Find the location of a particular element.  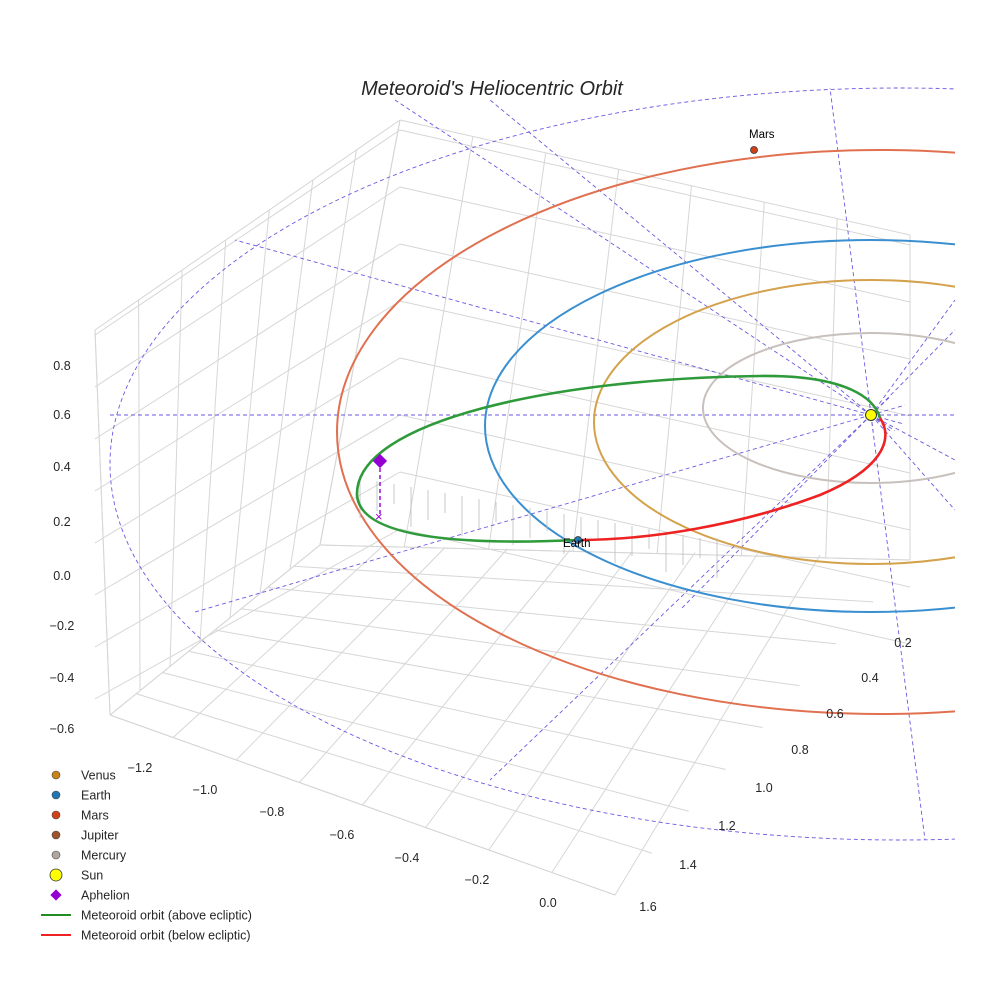

legend-label: Mercury is located at coordinates (104, 856).